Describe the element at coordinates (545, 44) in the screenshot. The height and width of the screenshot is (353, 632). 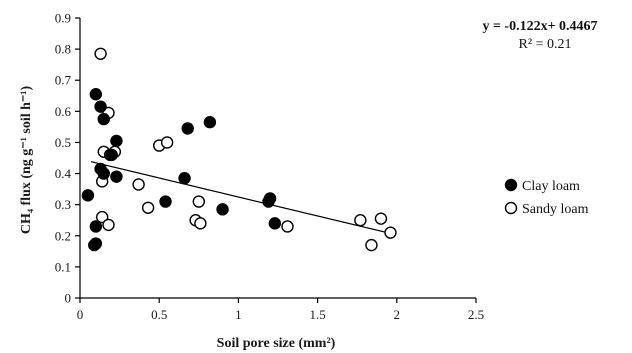
I see `r-squared-label: R² = 0.21` at that location.